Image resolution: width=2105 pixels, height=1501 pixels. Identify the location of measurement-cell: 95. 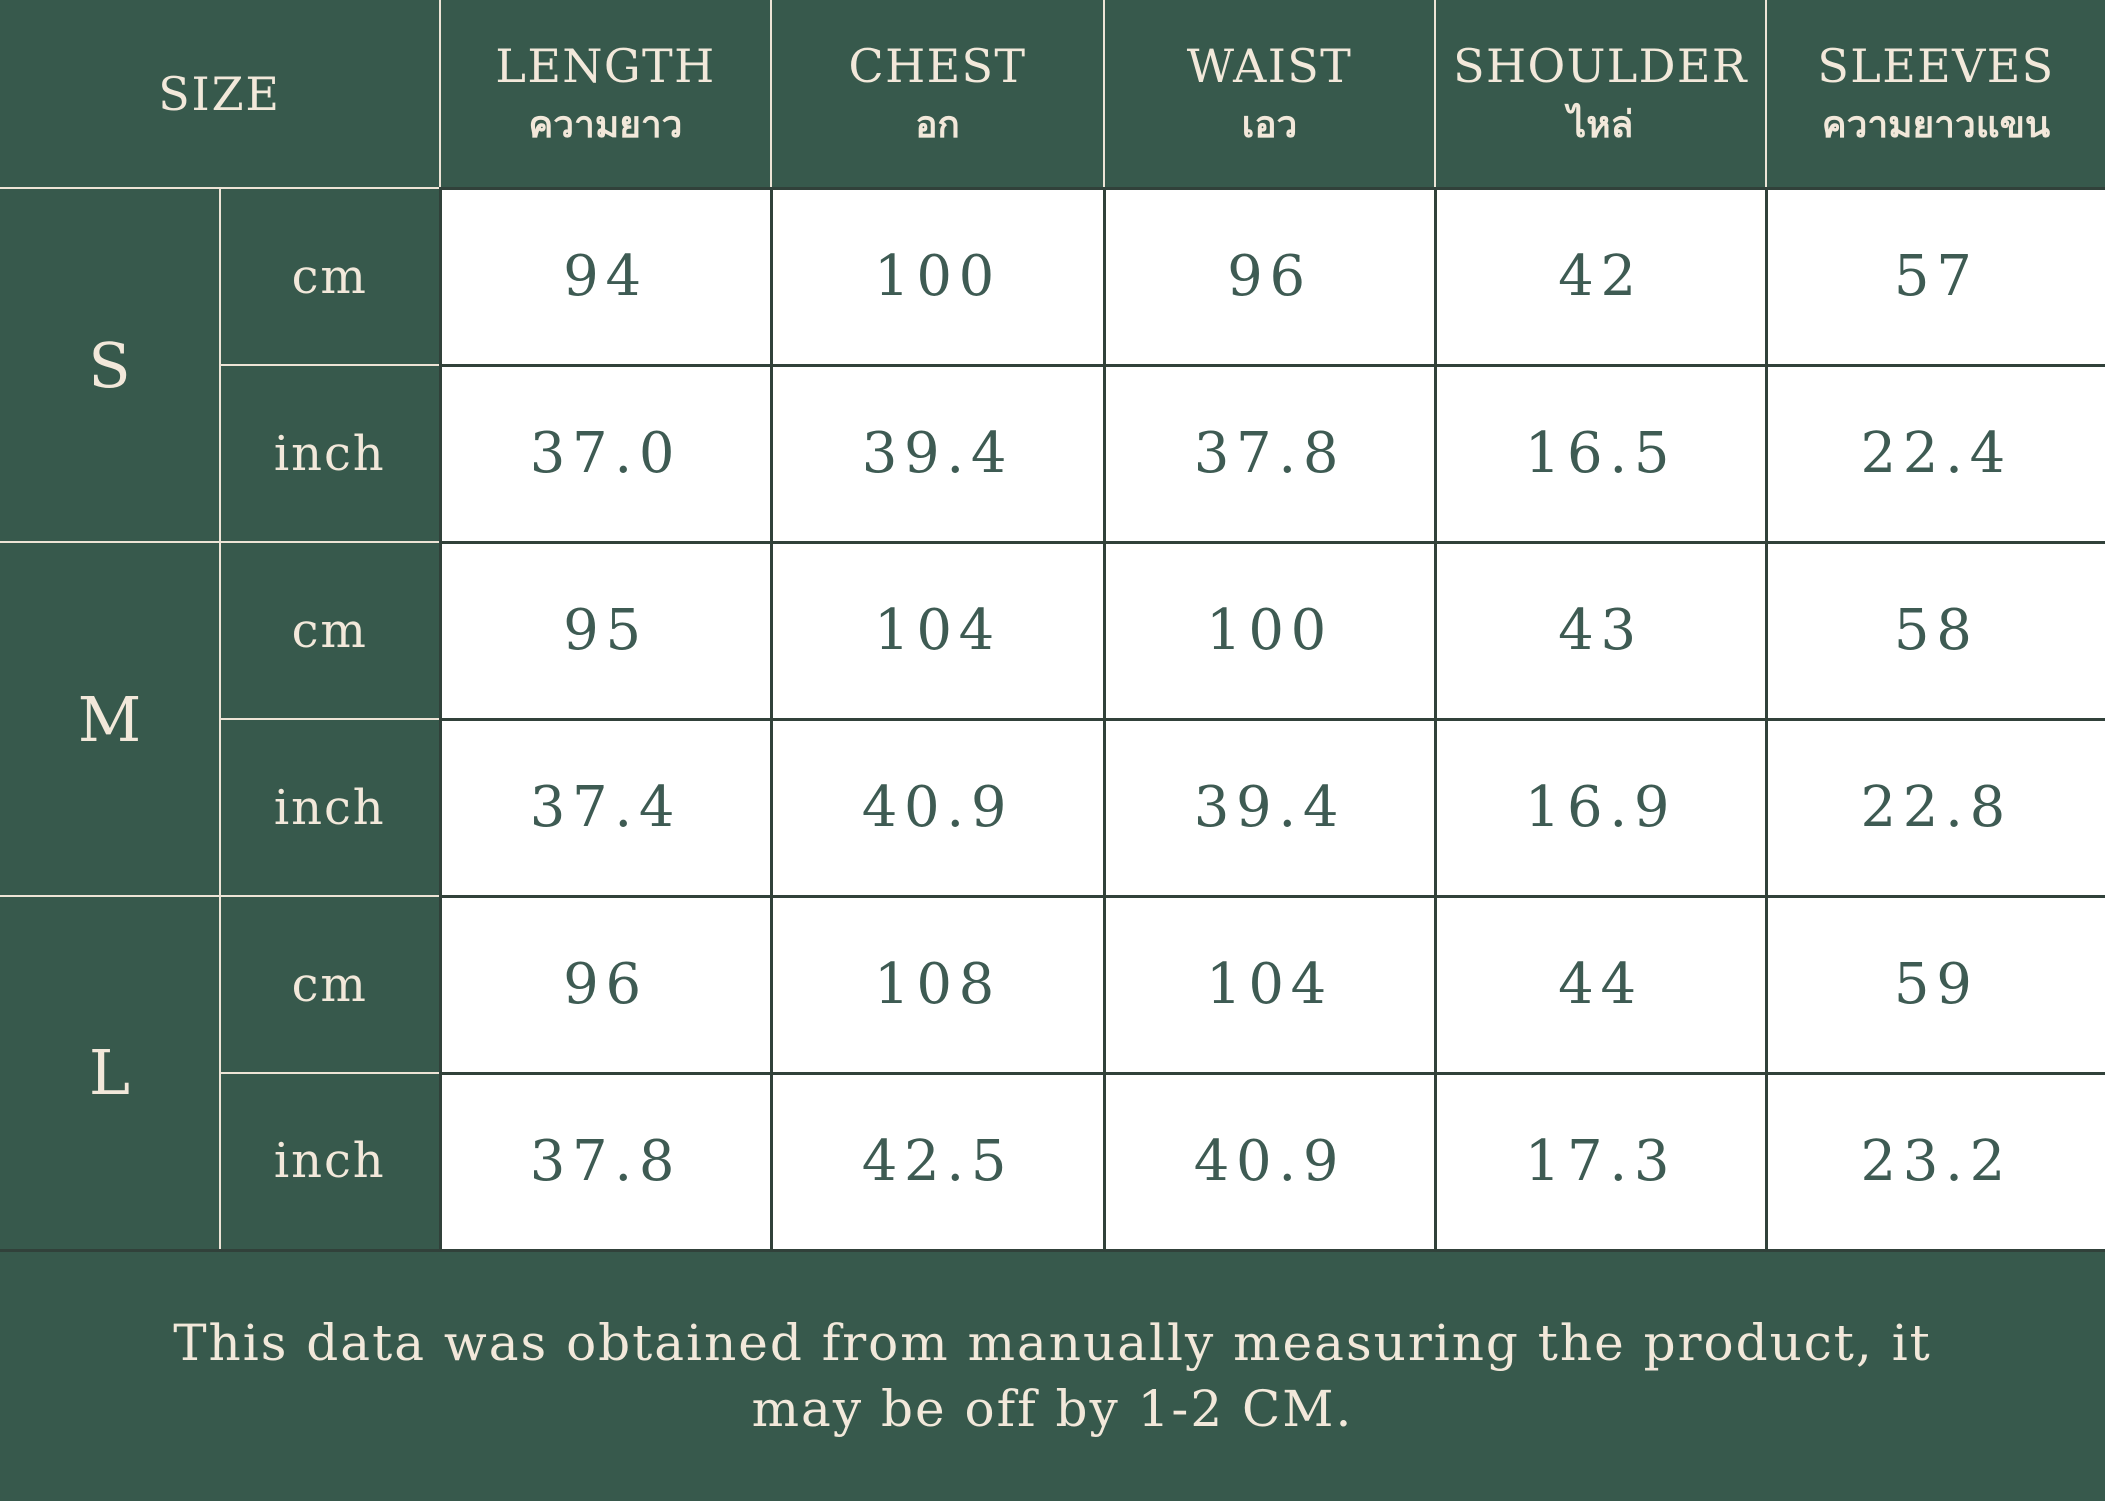
(605, 630).